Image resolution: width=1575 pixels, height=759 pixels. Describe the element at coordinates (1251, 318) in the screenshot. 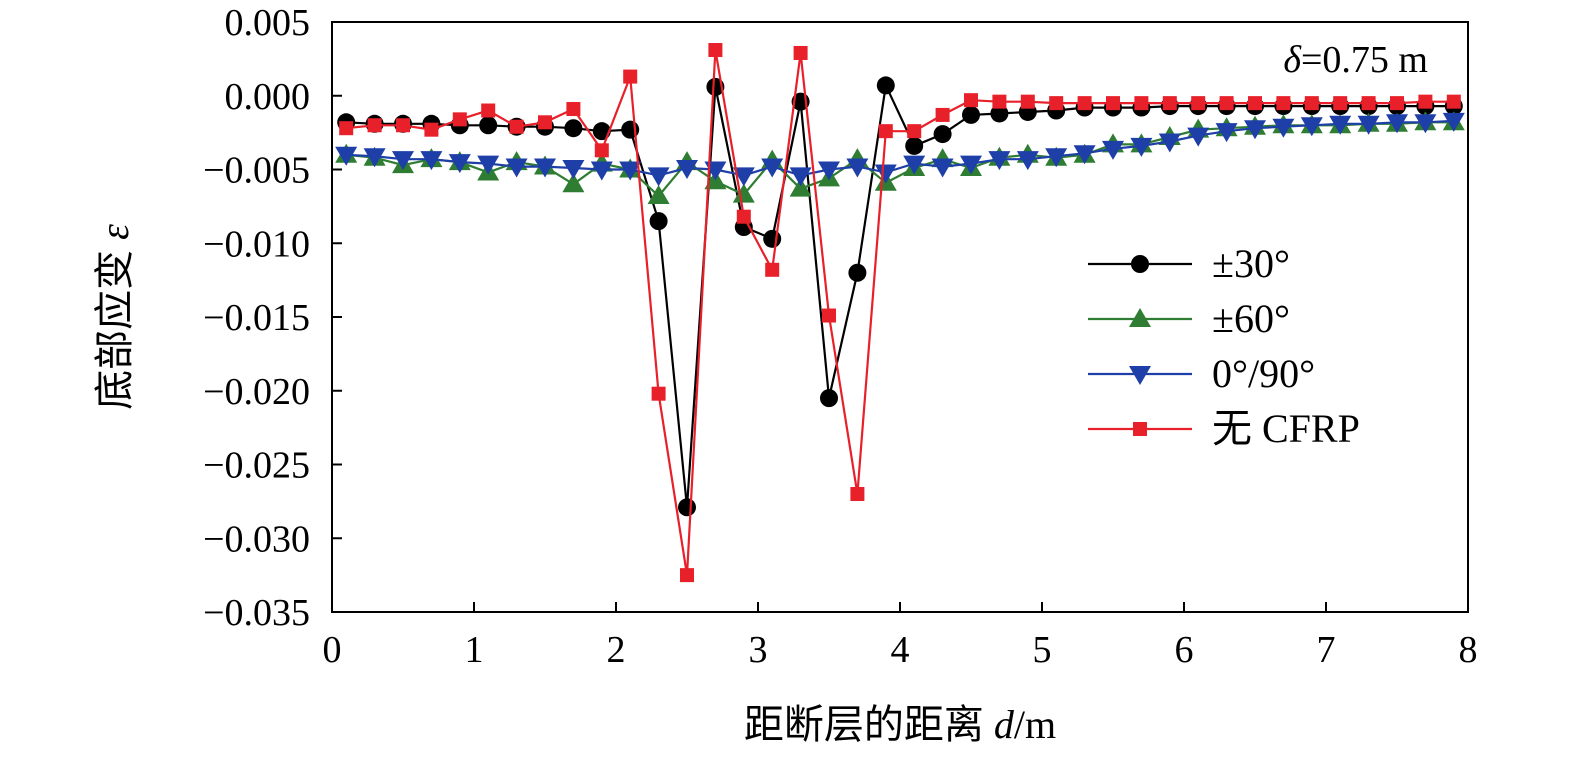

I see `legend-label: ±60°` at that location.